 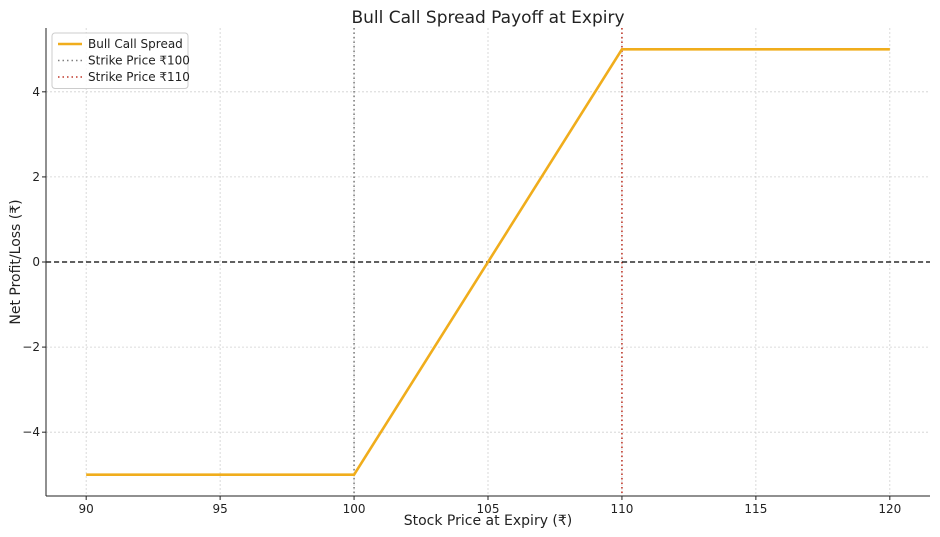 What do you see at coordinates (621, 509) in the screenshot?
I see `x-tick-label: 110` at bounding box center [621, 509].